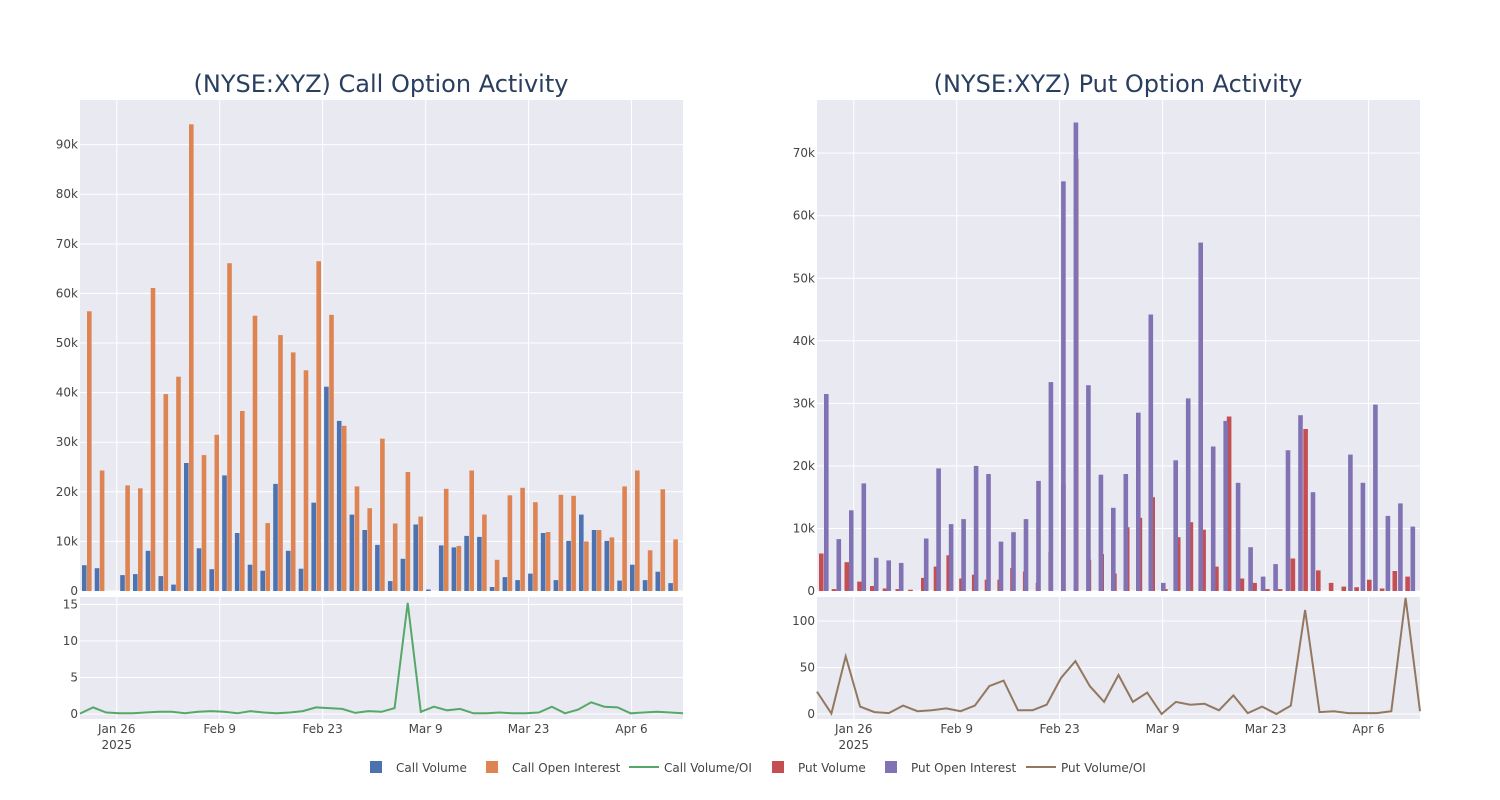 The width and height of the screenshot is (1500, 800). Describe the element at coordinates (804, 216) in the screenshot. I see `put-main-y-tick-label: 60k` at that location.